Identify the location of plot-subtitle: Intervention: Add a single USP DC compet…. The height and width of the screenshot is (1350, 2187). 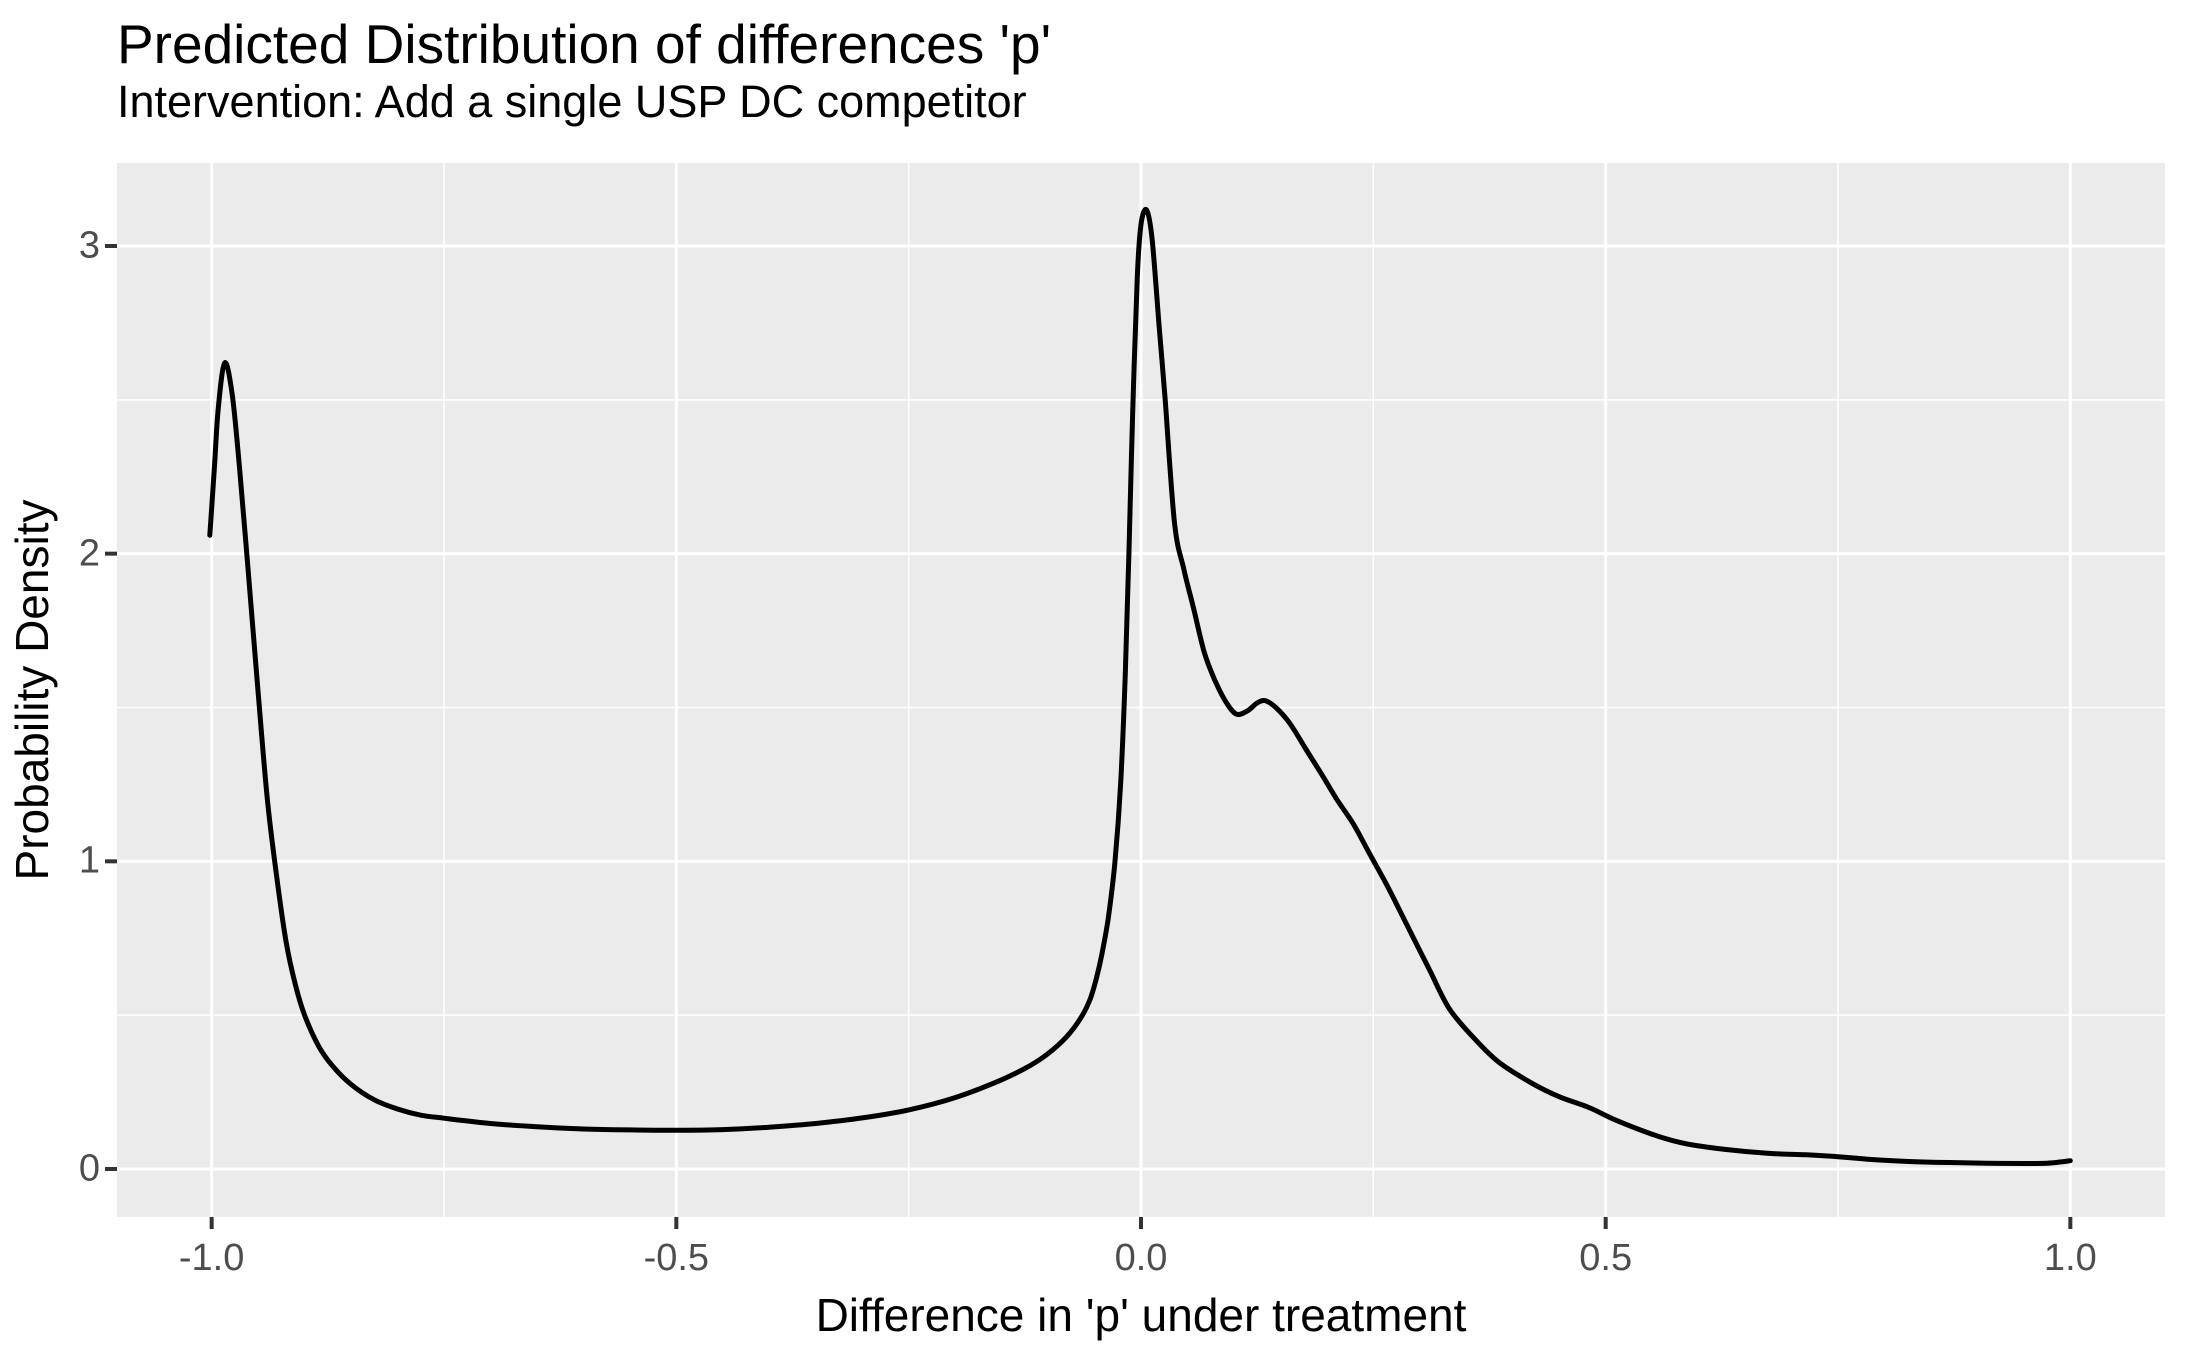
(572, 101).